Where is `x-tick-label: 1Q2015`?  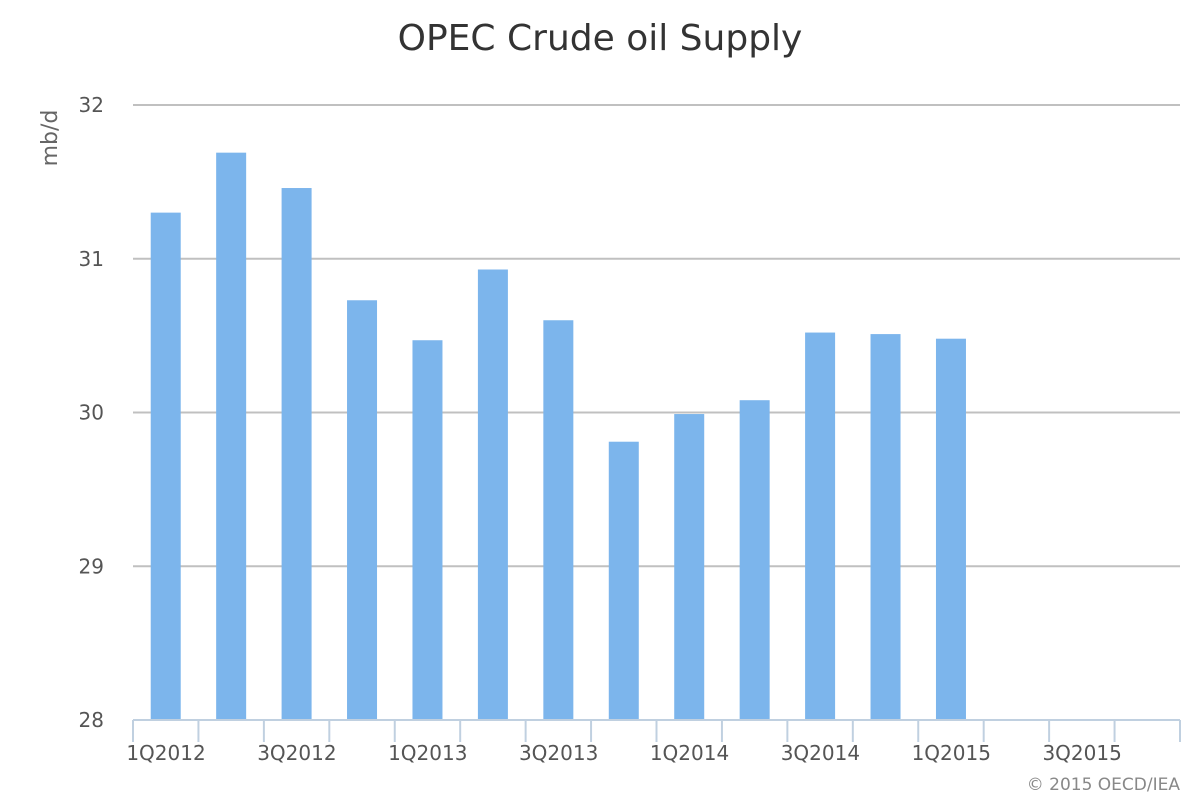 x-tick-label: 1Q2015 is located at coordinates (951, 753).